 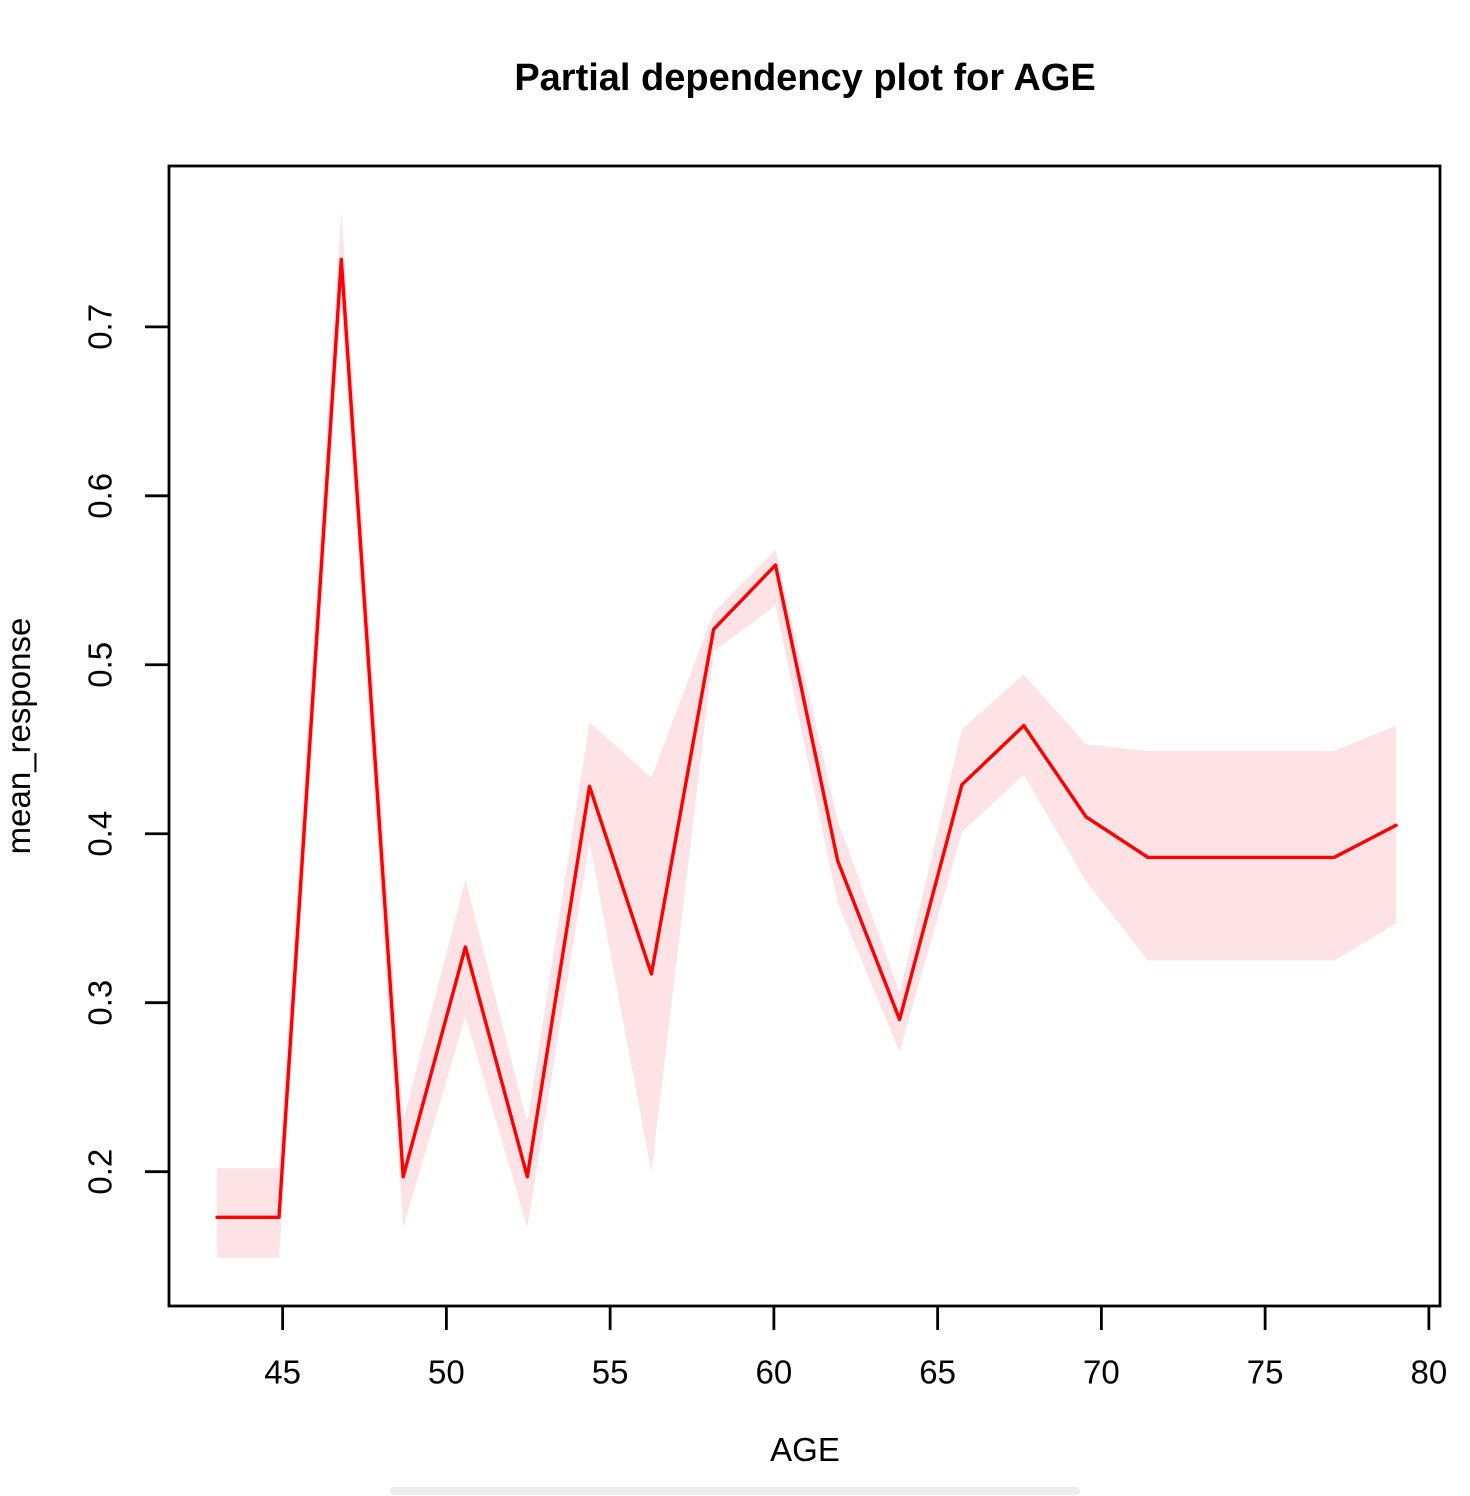 What do you see at coordinates (100, 1003) in the screenshot?
I see `y-tick-label: 0.3` at bounding box center [100, 1003].